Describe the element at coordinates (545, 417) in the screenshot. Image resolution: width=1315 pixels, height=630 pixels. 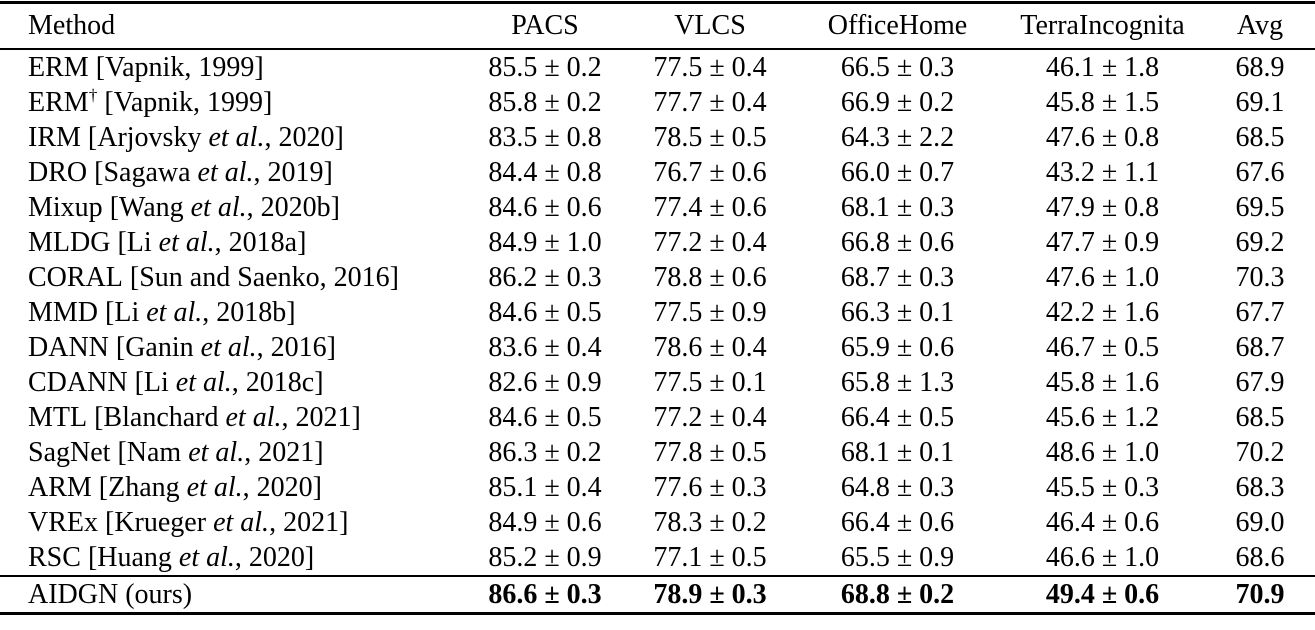
I see `score-cell: 84.6 ± 0.5` at that location.